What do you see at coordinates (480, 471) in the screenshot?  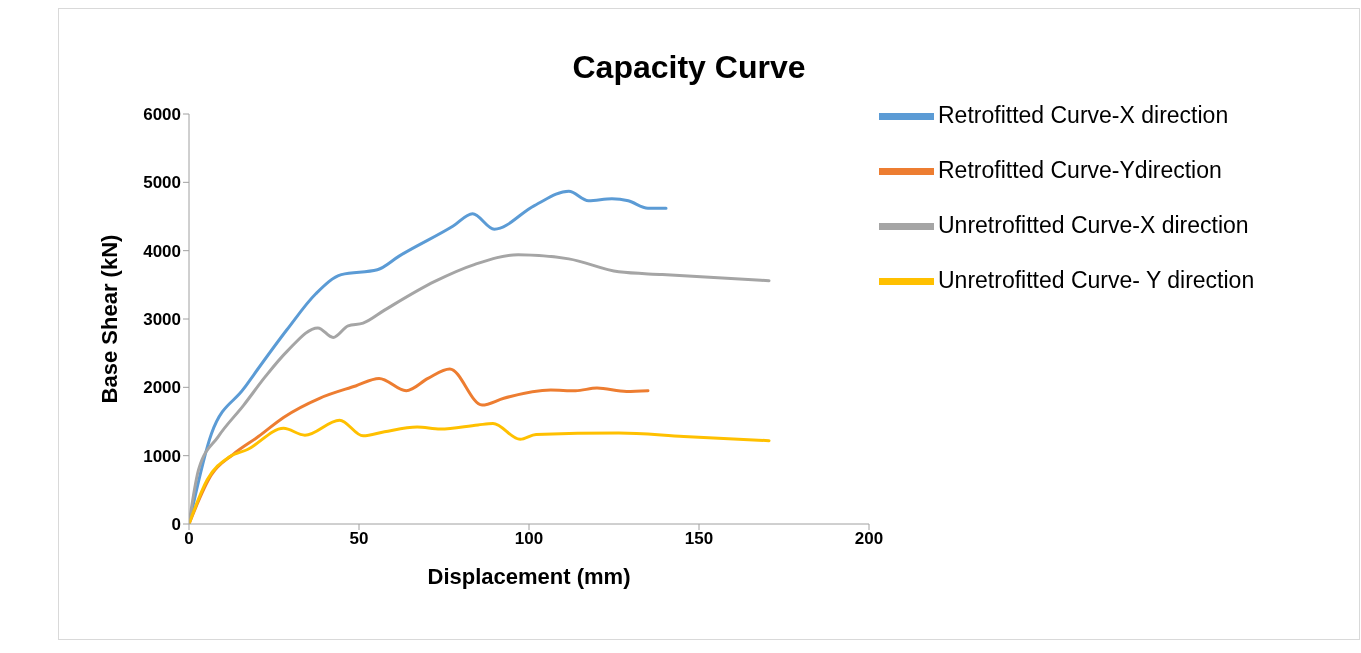 I see `line-series` at bounding box center [480, 471].